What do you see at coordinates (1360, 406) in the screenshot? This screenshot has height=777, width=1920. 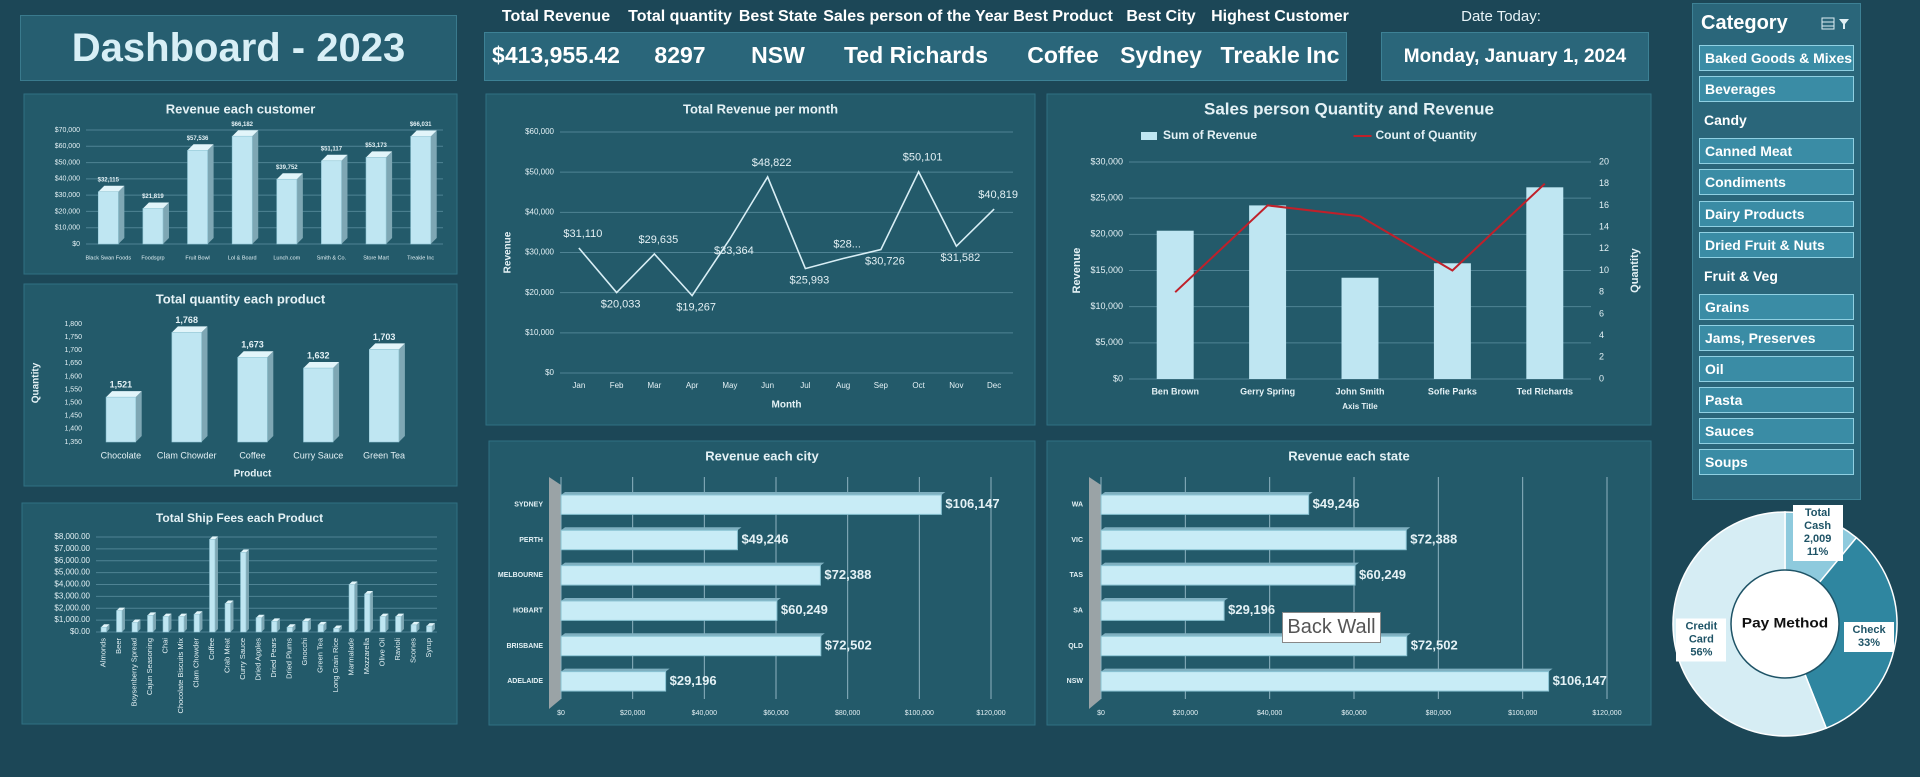 I see `x-axis-label: Axis Title` at bounding box center [1360, 406].